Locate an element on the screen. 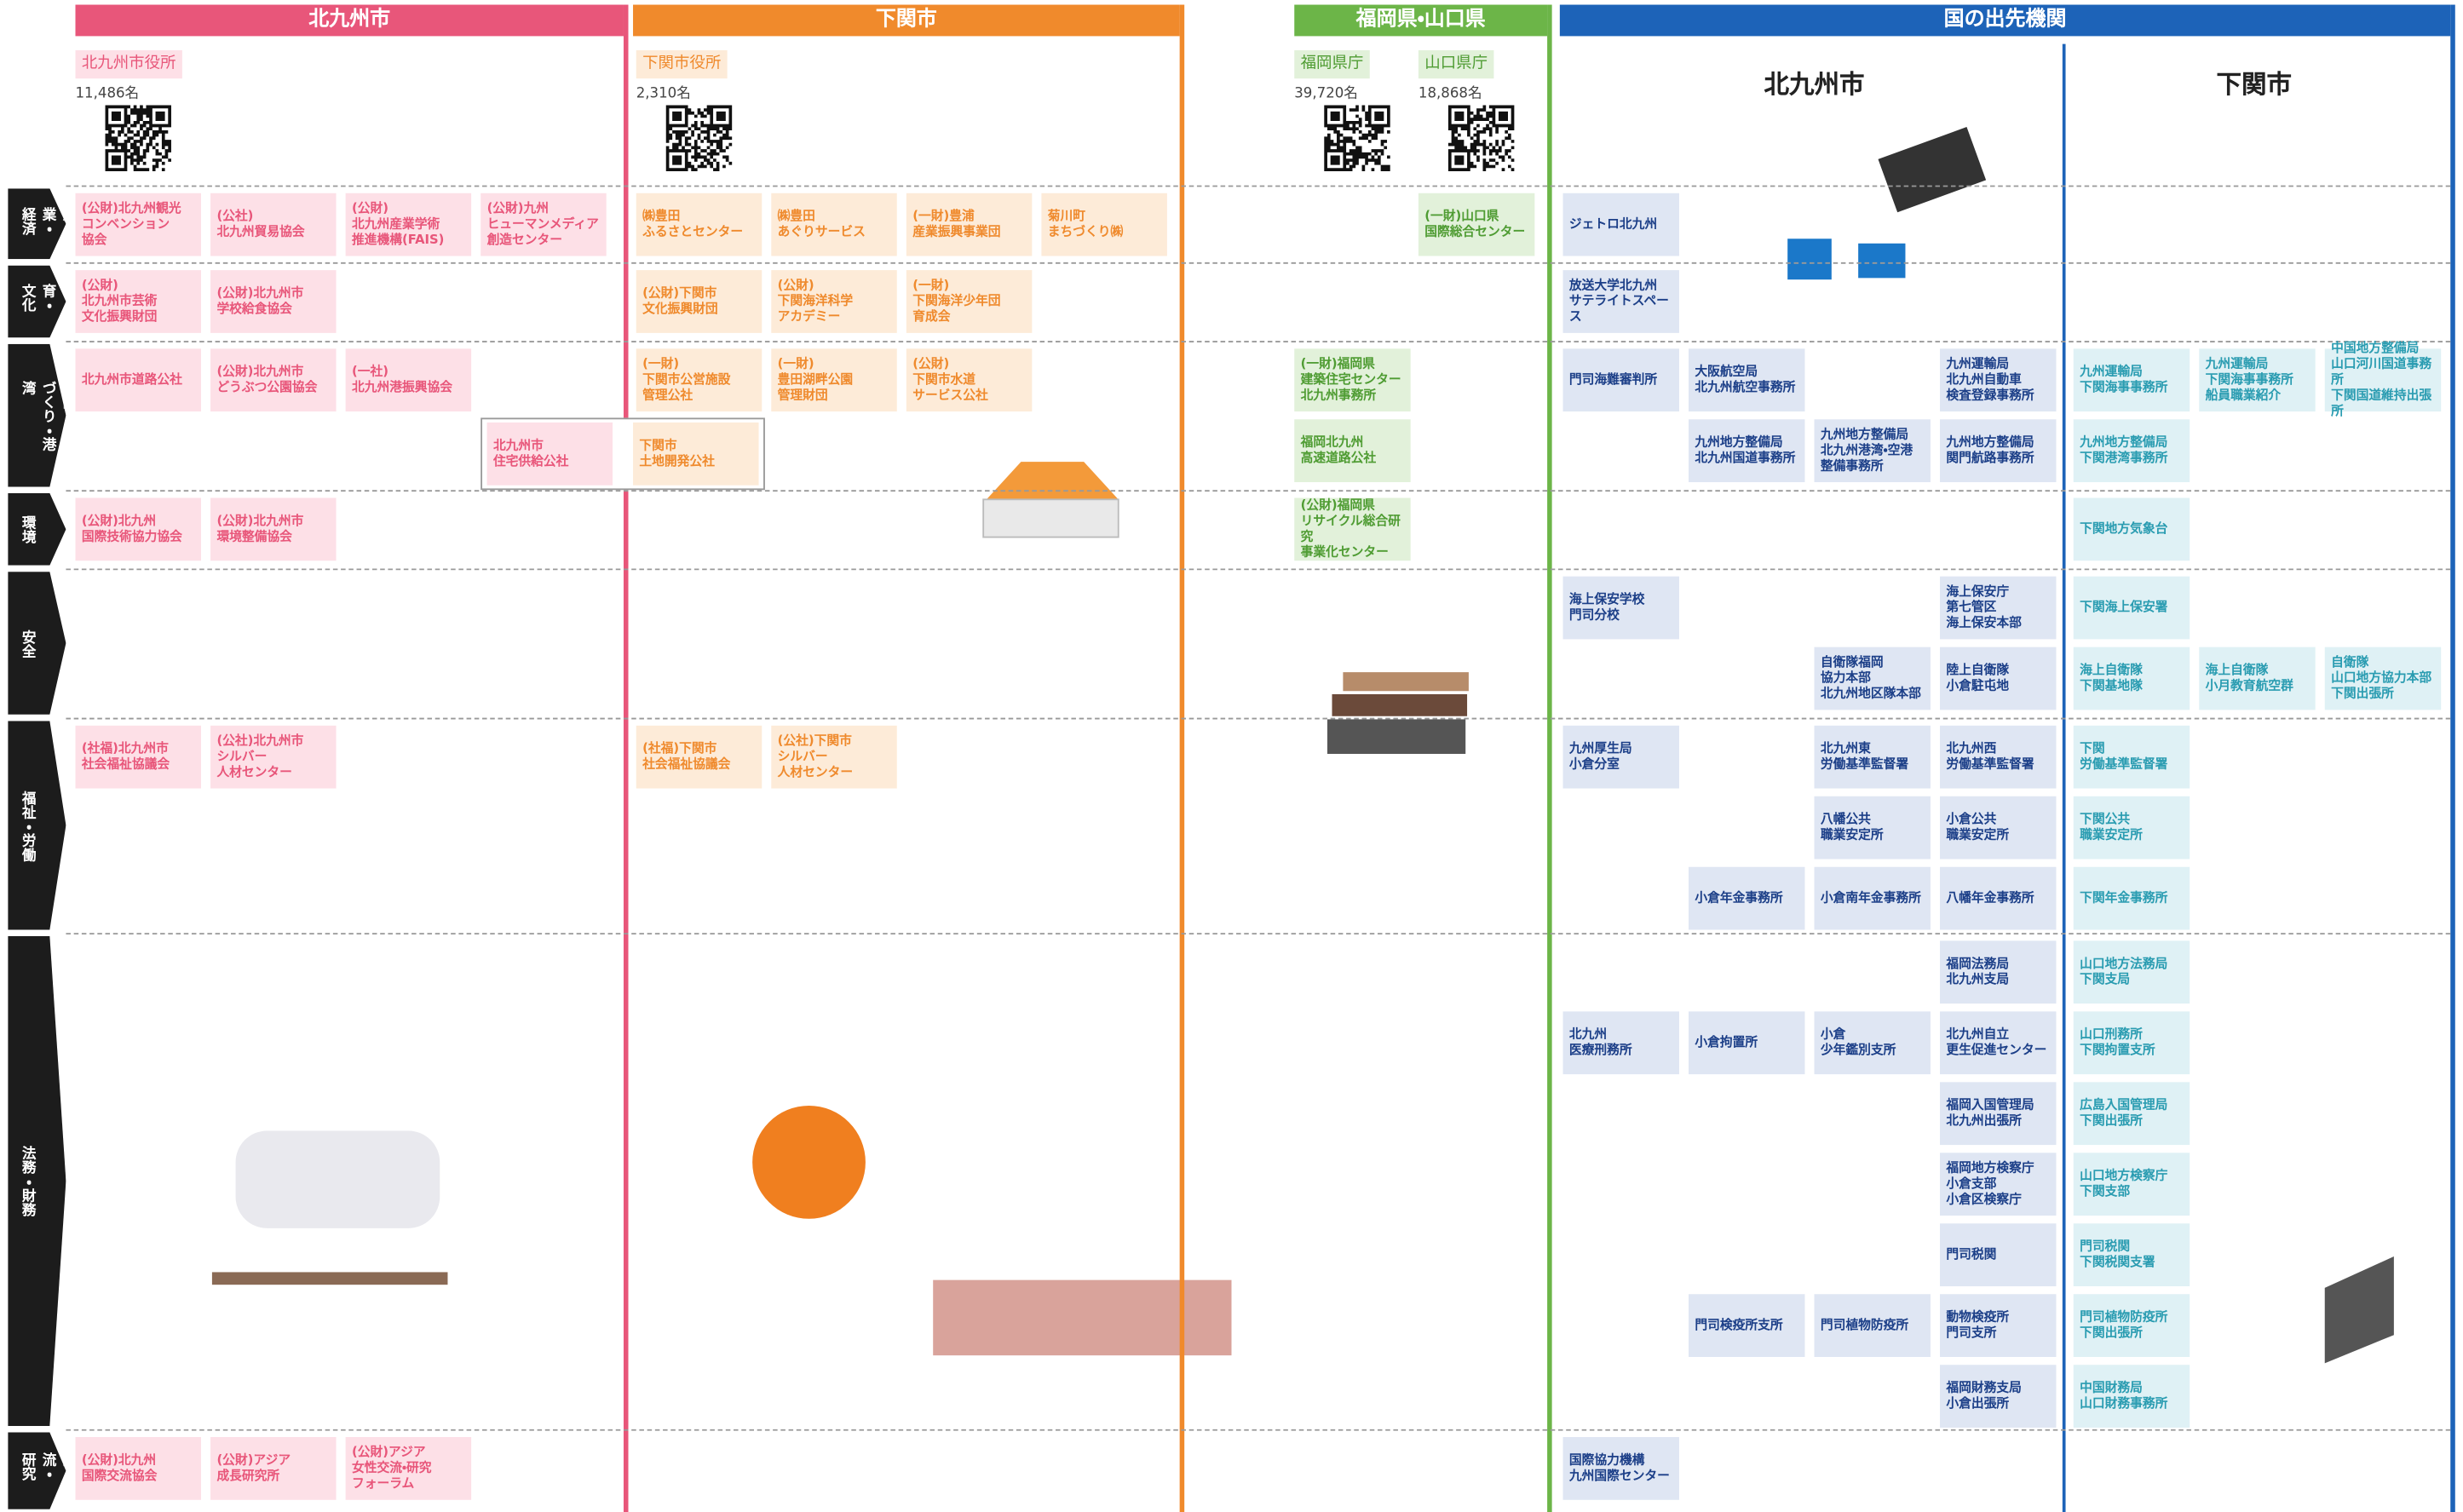 The width and height of the screenshot is (2463, 1512). organization: 山口刑務所 下関拘置支所 is located at coordinates (2131, 1043).